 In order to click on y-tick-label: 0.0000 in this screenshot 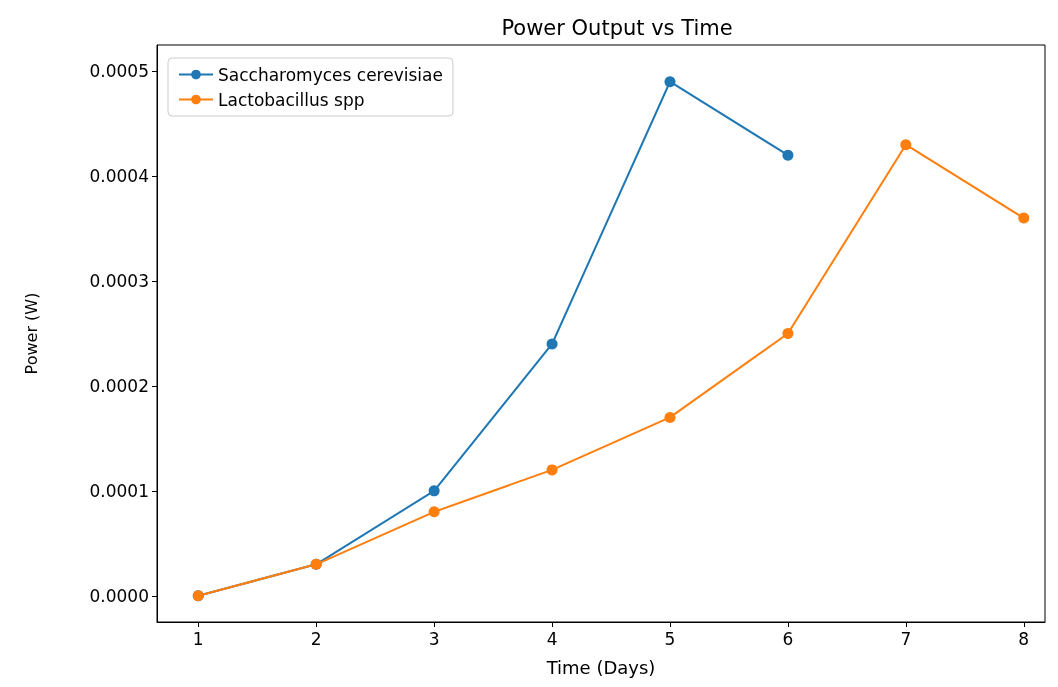, I will do `click(119, 595)`.